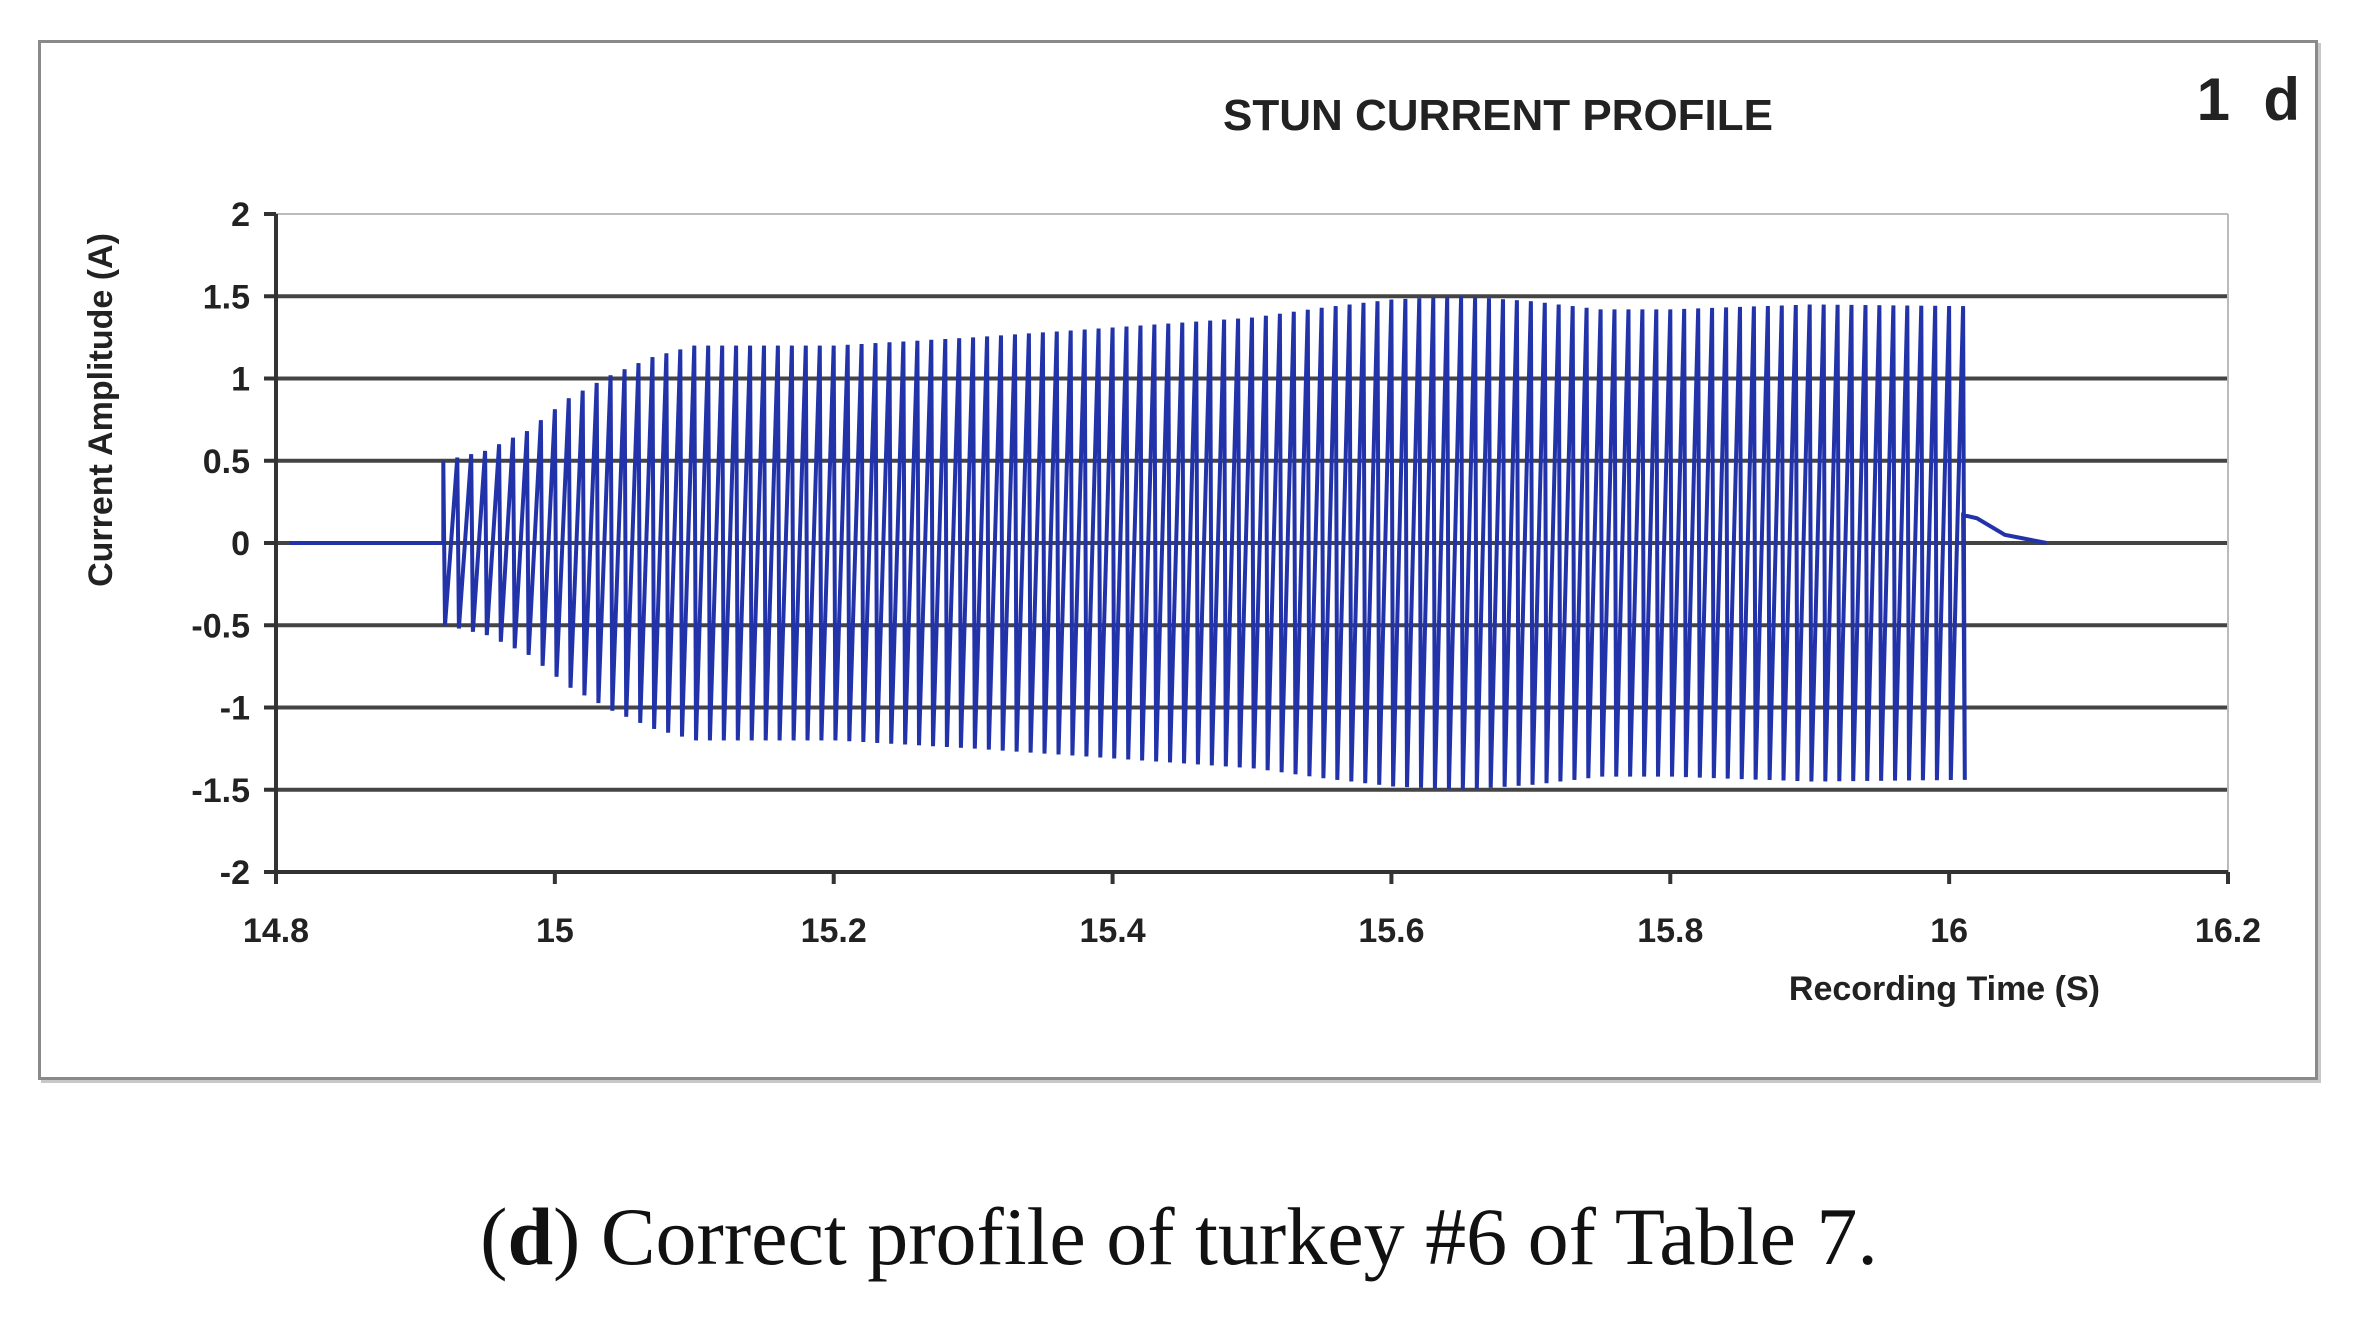 The width and height of the screenshot is (2358, 1324). Describe the element at coordinates (2228, 931) in the screenshot. I see `x-tick-label: 16.2` at that location.